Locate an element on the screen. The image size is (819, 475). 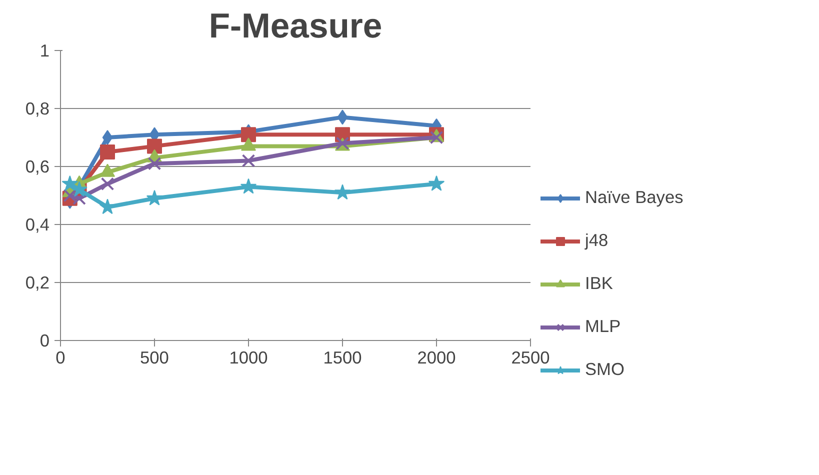
x-tick-label: 2000 is located at coordinates (436, 358).